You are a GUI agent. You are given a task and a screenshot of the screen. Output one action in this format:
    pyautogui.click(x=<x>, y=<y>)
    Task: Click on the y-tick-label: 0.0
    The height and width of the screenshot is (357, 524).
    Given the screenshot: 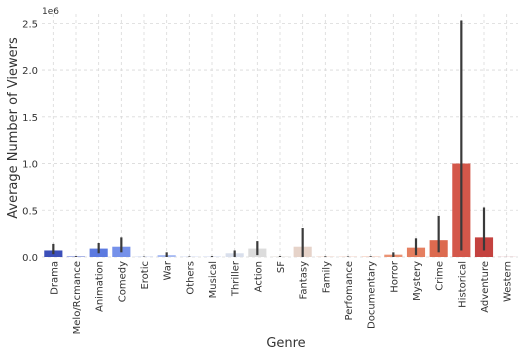 What is the action you would take?
    pyautogui.click(x=30, y=258)
    